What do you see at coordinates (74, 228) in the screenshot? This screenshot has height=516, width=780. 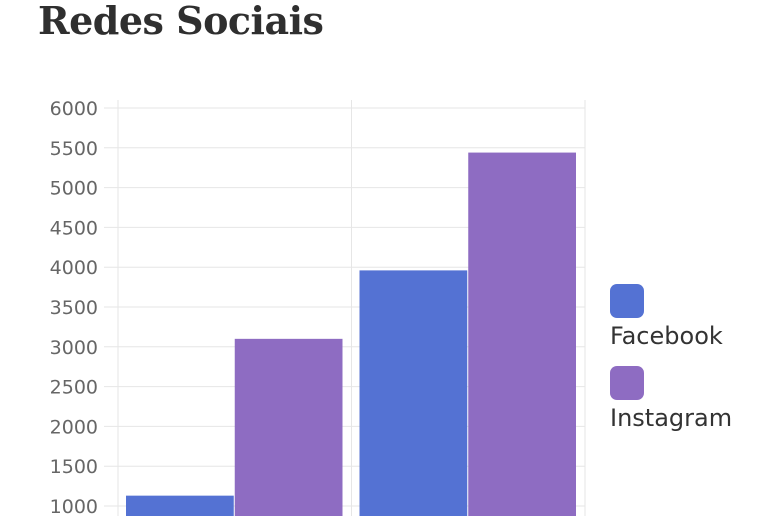 I see `y-tick-label: 4500` at bounding box center [74, 228].